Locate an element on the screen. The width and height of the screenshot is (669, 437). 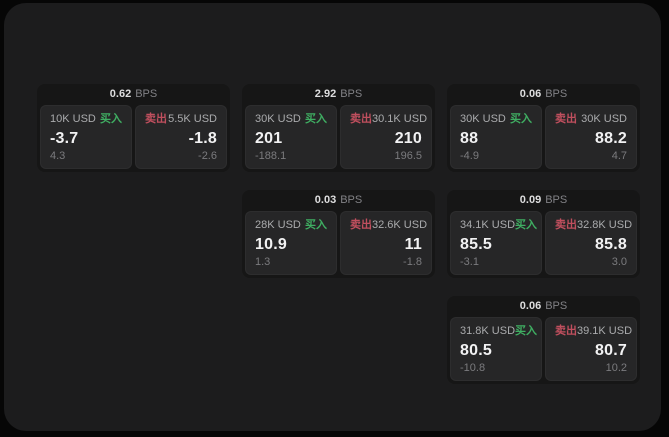
sell-amount: 5.5K USD is located at coordinates (192, 119).